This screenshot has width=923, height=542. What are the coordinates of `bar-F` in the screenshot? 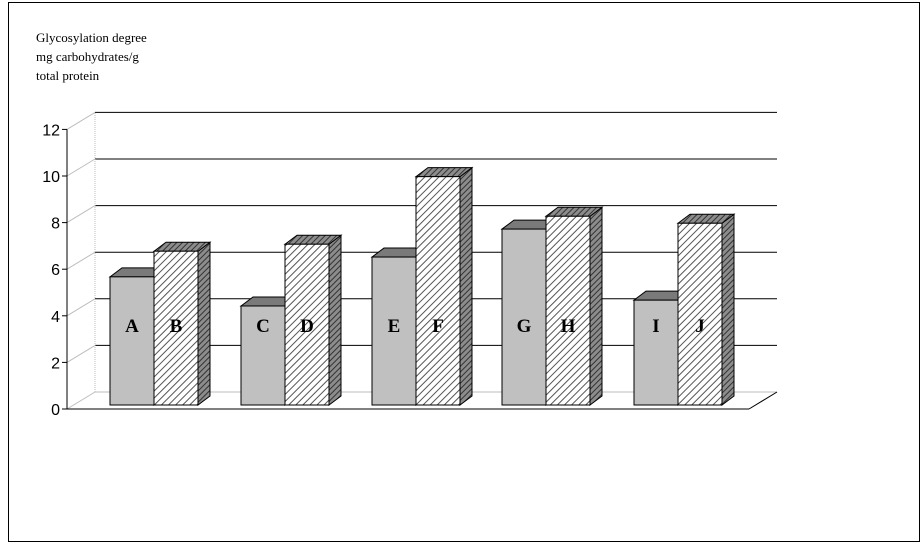 It's located at (444, 286).